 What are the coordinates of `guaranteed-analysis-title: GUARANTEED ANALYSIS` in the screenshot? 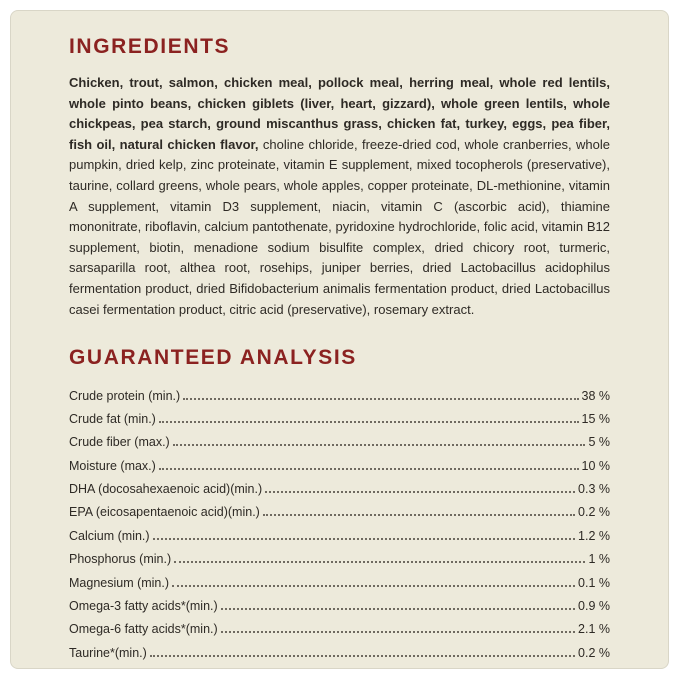 It's located at (213, 358).